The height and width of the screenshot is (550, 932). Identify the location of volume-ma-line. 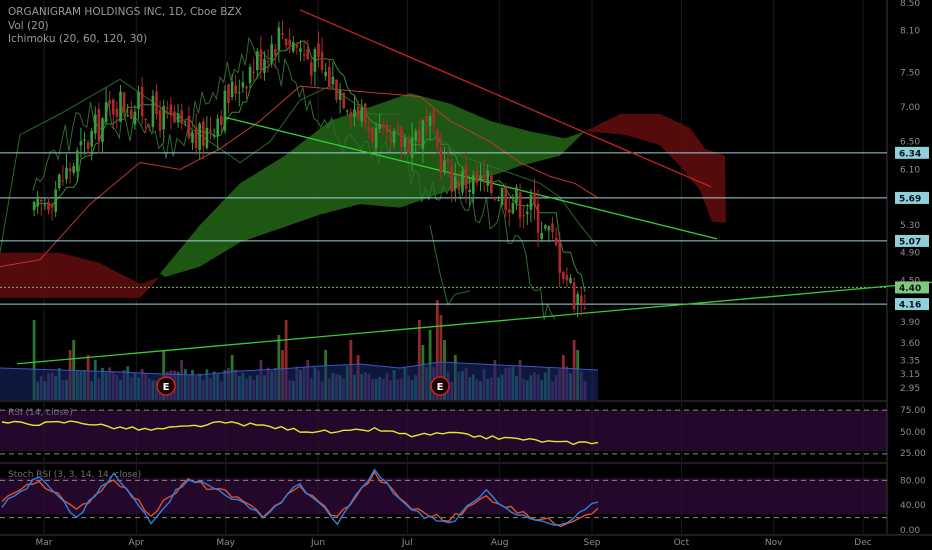
(299, 368).